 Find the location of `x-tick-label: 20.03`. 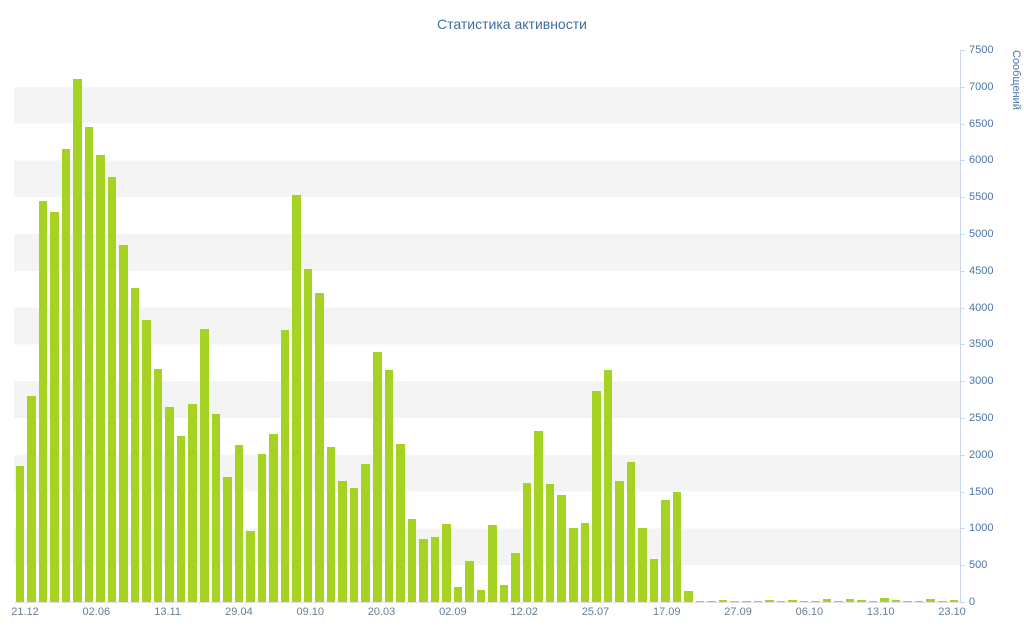

x-tick-label: 20.03 is located at coordinates (381, 612).